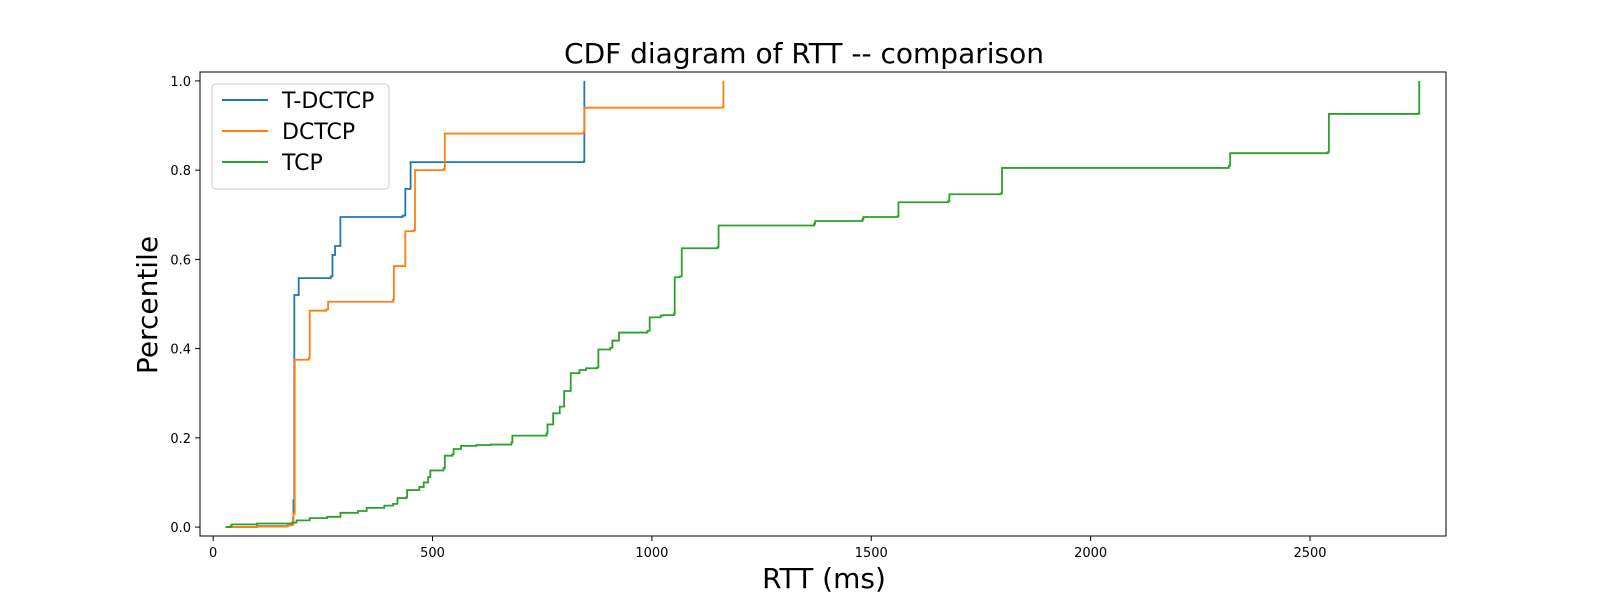  Describe the element at coordinates (327, 101) in the screenshot. I see `legend-label: T-DCTCP` at that location.